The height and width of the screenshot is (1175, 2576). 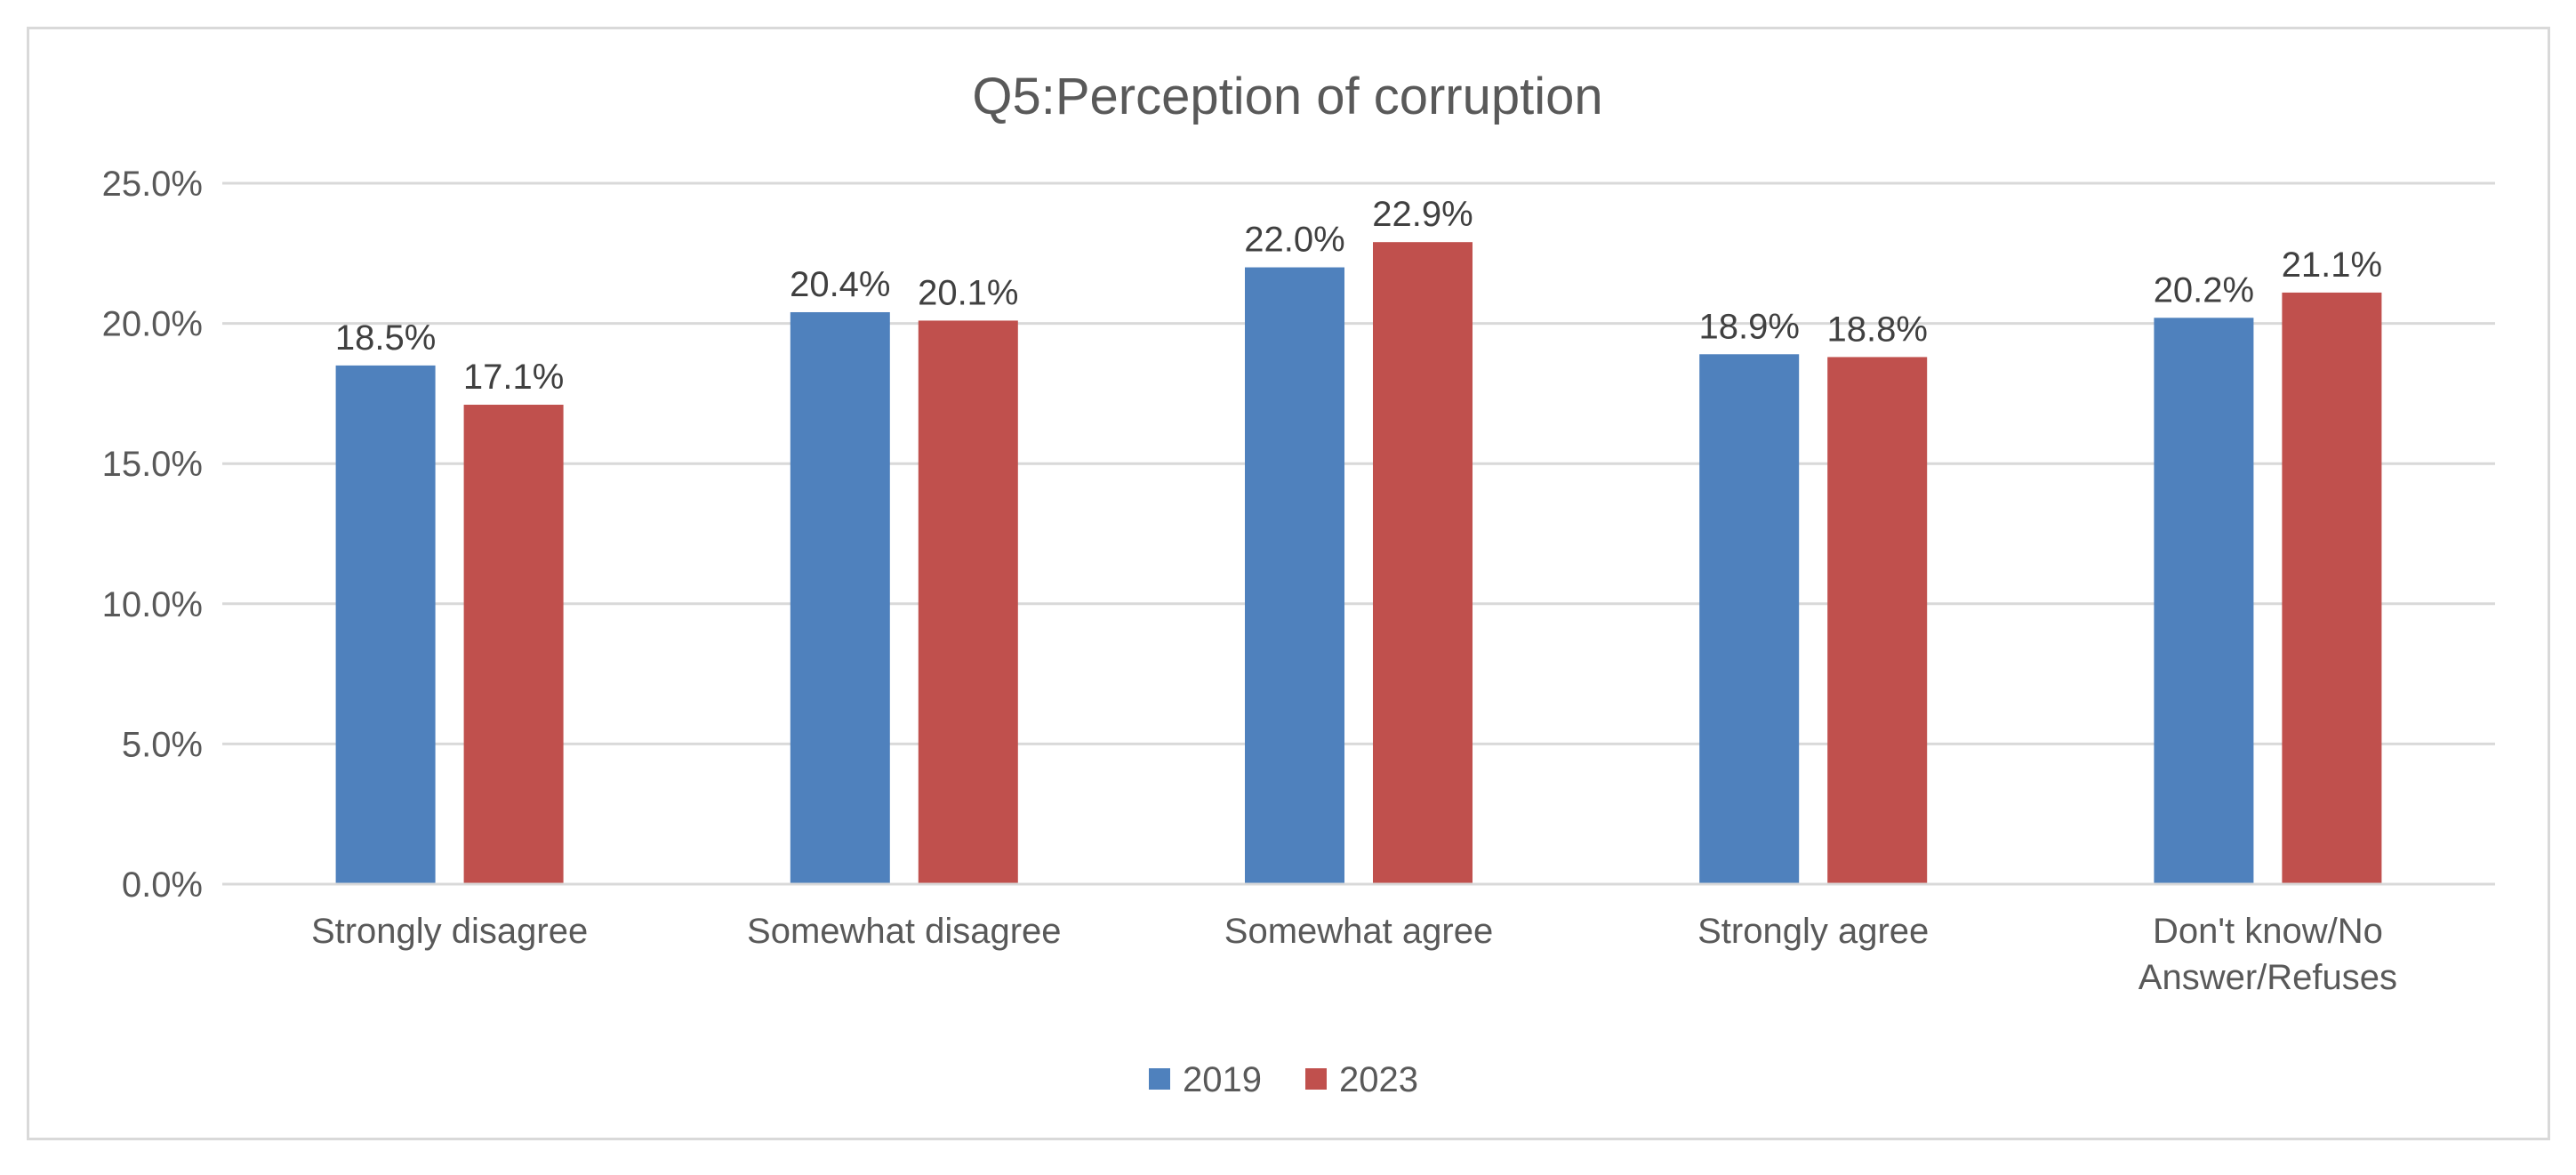 I want to click on data-label-2023-0: 17.1%, so click(x=513, y=377).